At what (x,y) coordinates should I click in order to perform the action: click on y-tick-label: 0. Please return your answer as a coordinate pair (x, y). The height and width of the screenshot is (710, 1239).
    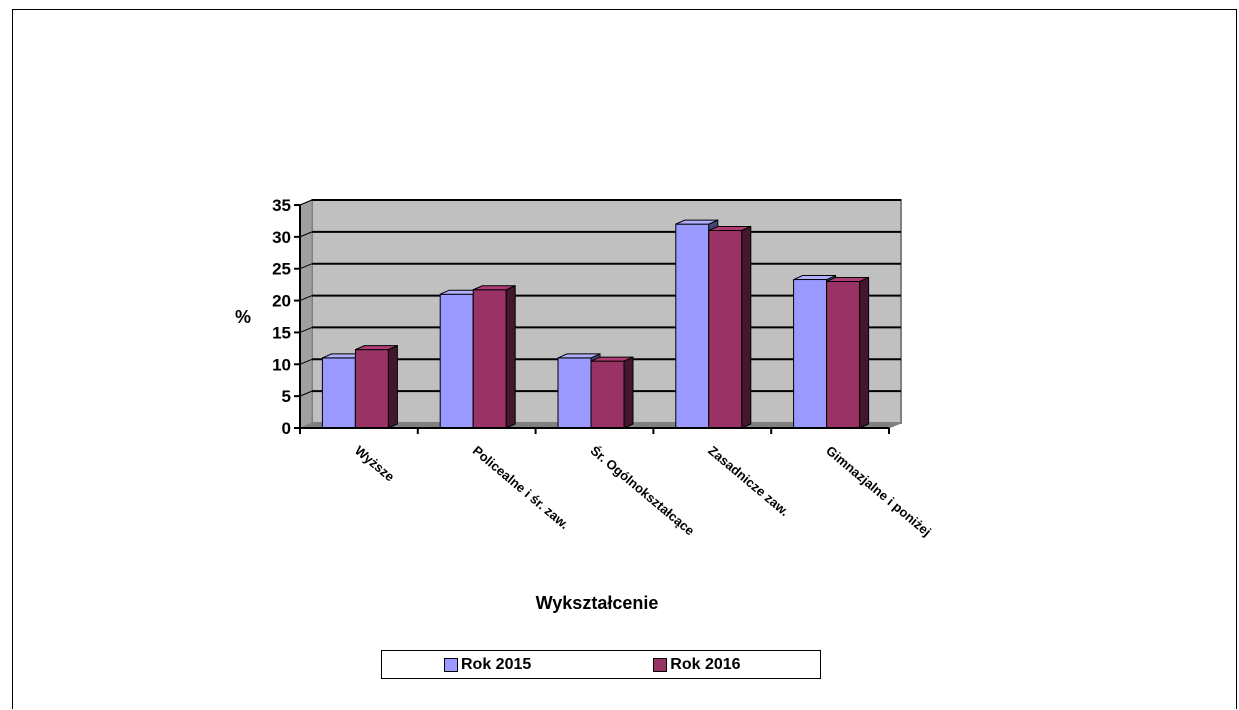
    Looking at the image, I should click on (286, 428).